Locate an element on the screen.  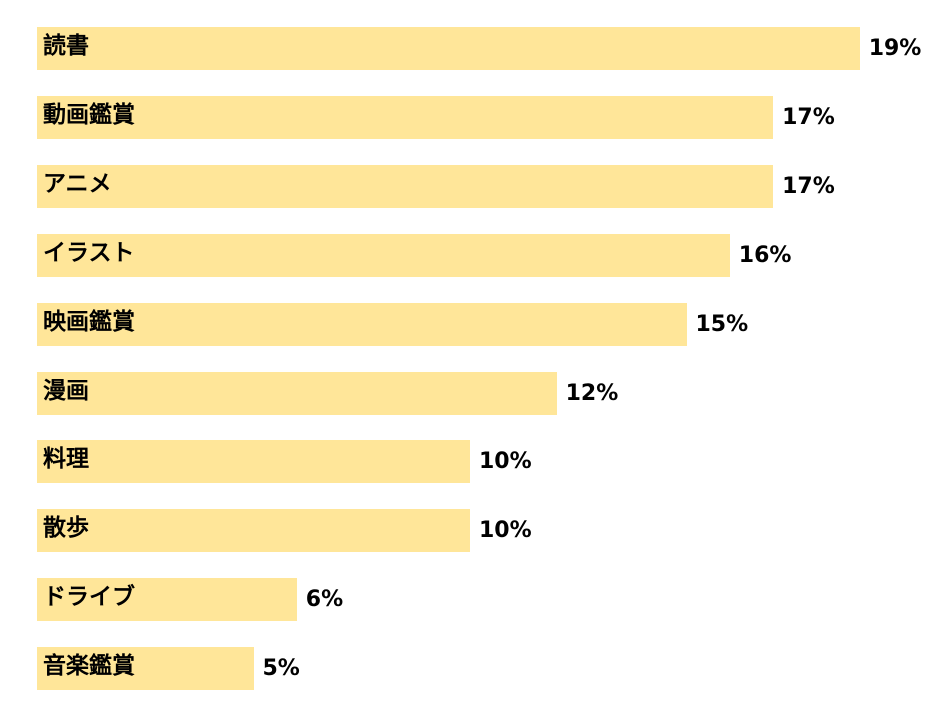
category-label: 映画鑑賞 is located at coordinates (89, 321).